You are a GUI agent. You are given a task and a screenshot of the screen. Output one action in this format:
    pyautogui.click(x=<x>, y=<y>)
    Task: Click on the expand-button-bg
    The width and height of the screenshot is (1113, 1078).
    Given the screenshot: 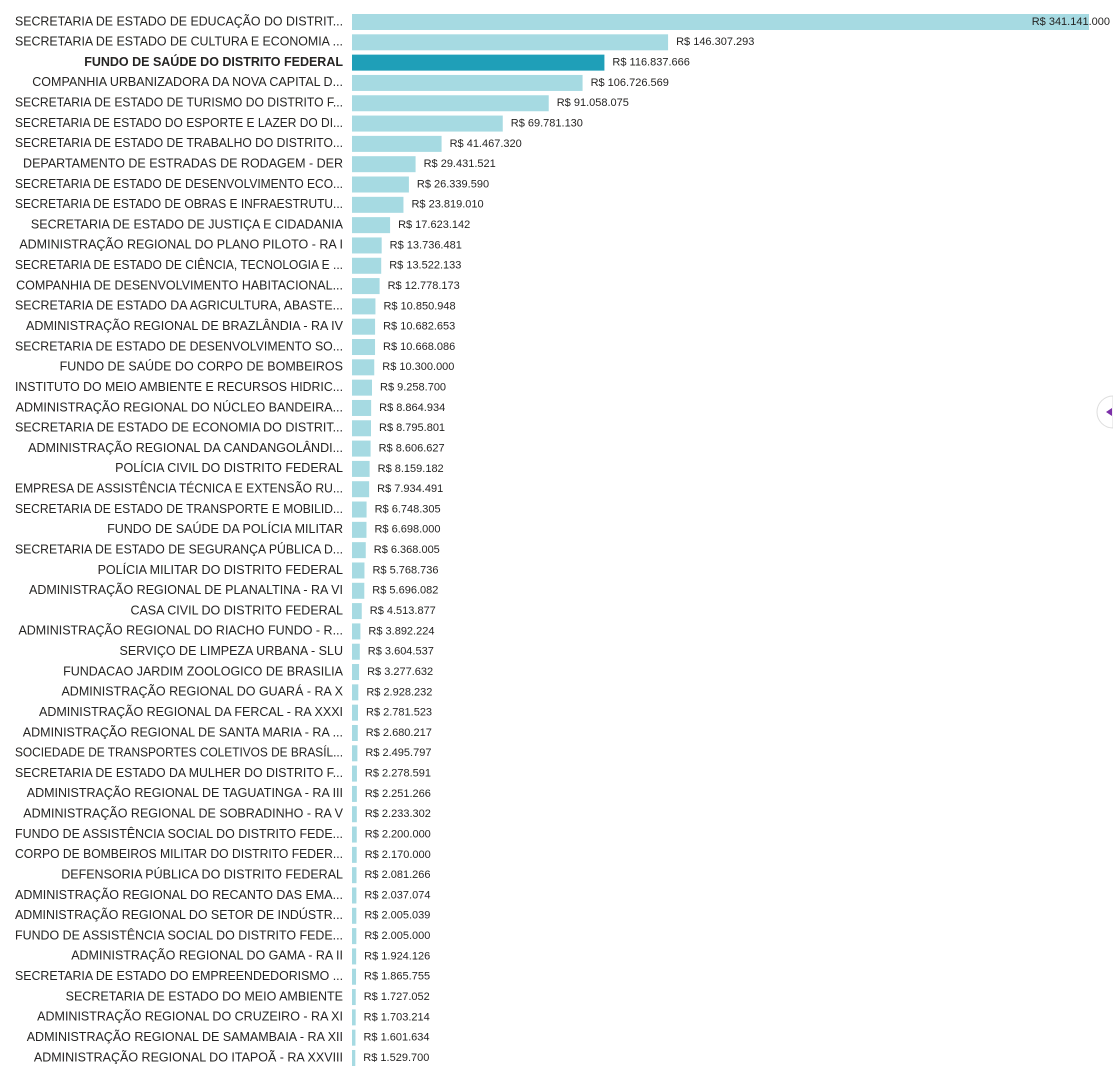 What is the action you would take?
    pyautogui.click(x=1104, y=412)
    